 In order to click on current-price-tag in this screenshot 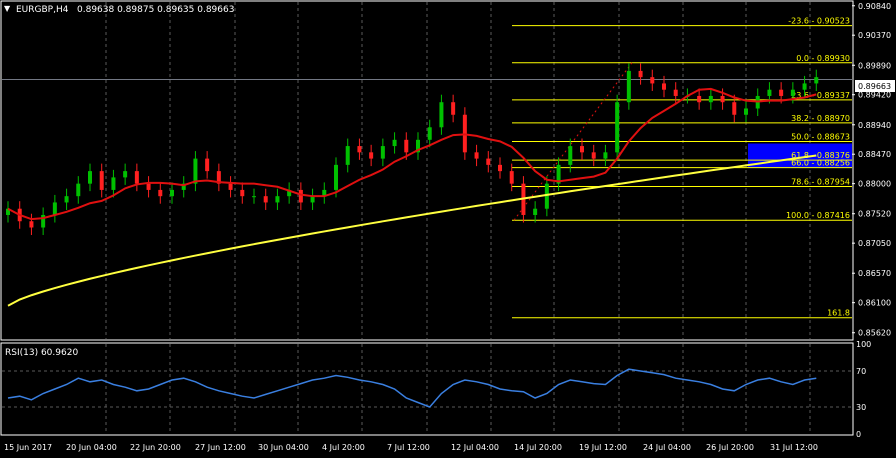, I will do `click(875, 86)`.